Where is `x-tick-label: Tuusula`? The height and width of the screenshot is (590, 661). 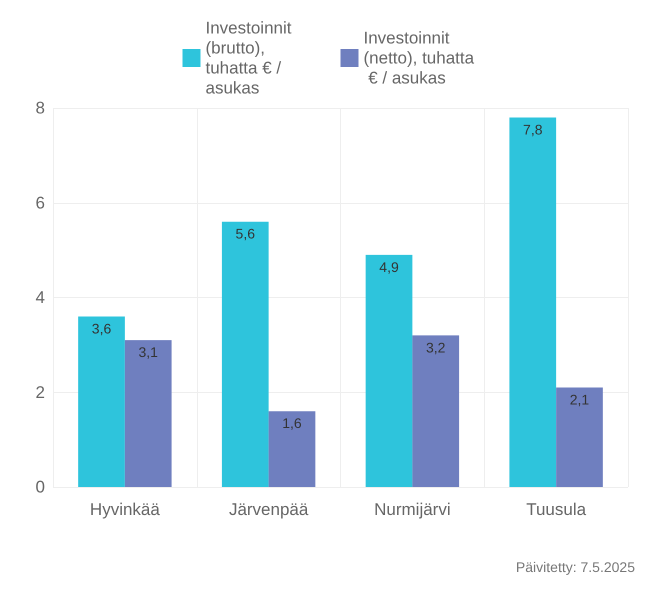
x-tick-label: Tuusula is located at coordinates (556, 509).